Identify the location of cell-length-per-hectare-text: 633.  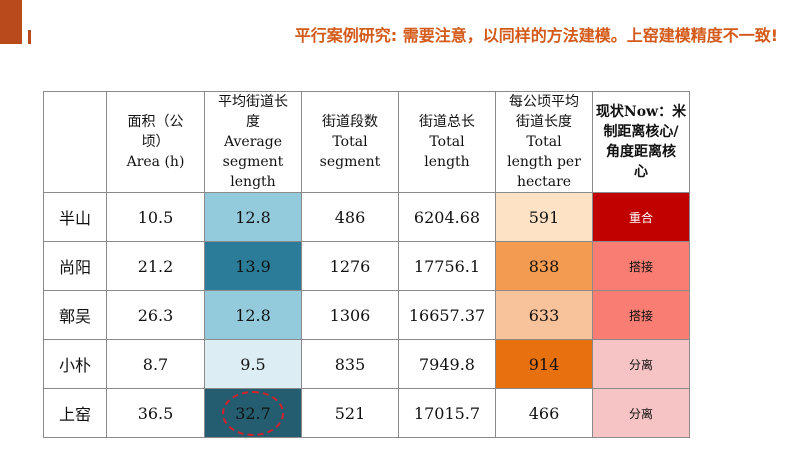
(544, 315).